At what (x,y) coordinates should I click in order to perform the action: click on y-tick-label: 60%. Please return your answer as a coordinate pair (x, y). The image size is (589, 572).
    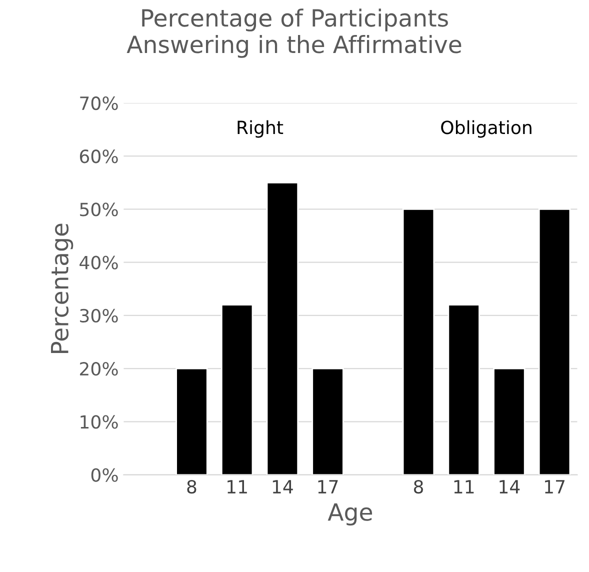
    Looking at the image, I should click on (99, 157).